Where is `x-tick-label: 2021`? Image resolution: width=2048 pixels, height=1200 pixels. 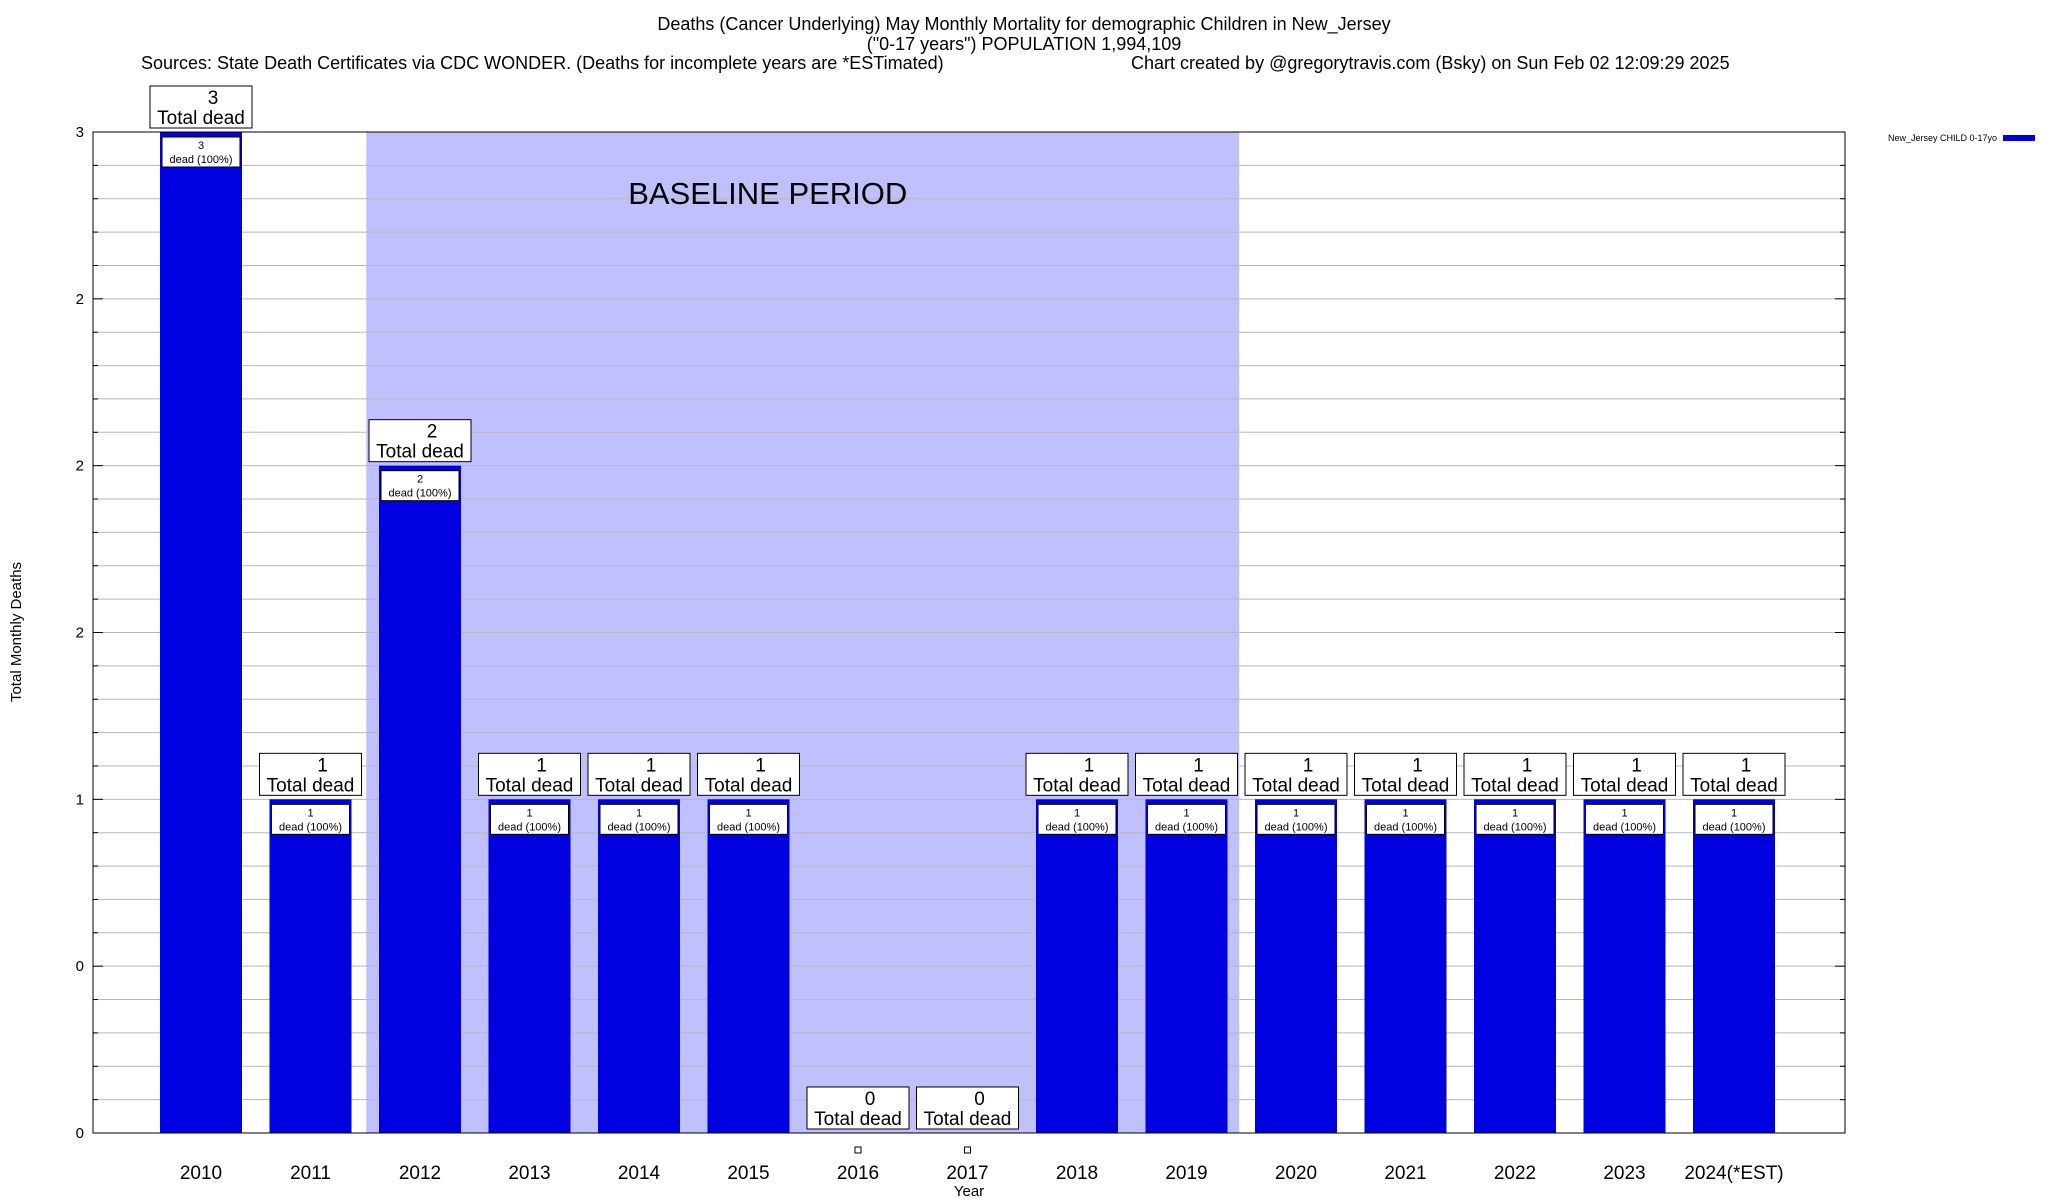 x-tick-label: 2021 is located at coordinates (1405, 1173).